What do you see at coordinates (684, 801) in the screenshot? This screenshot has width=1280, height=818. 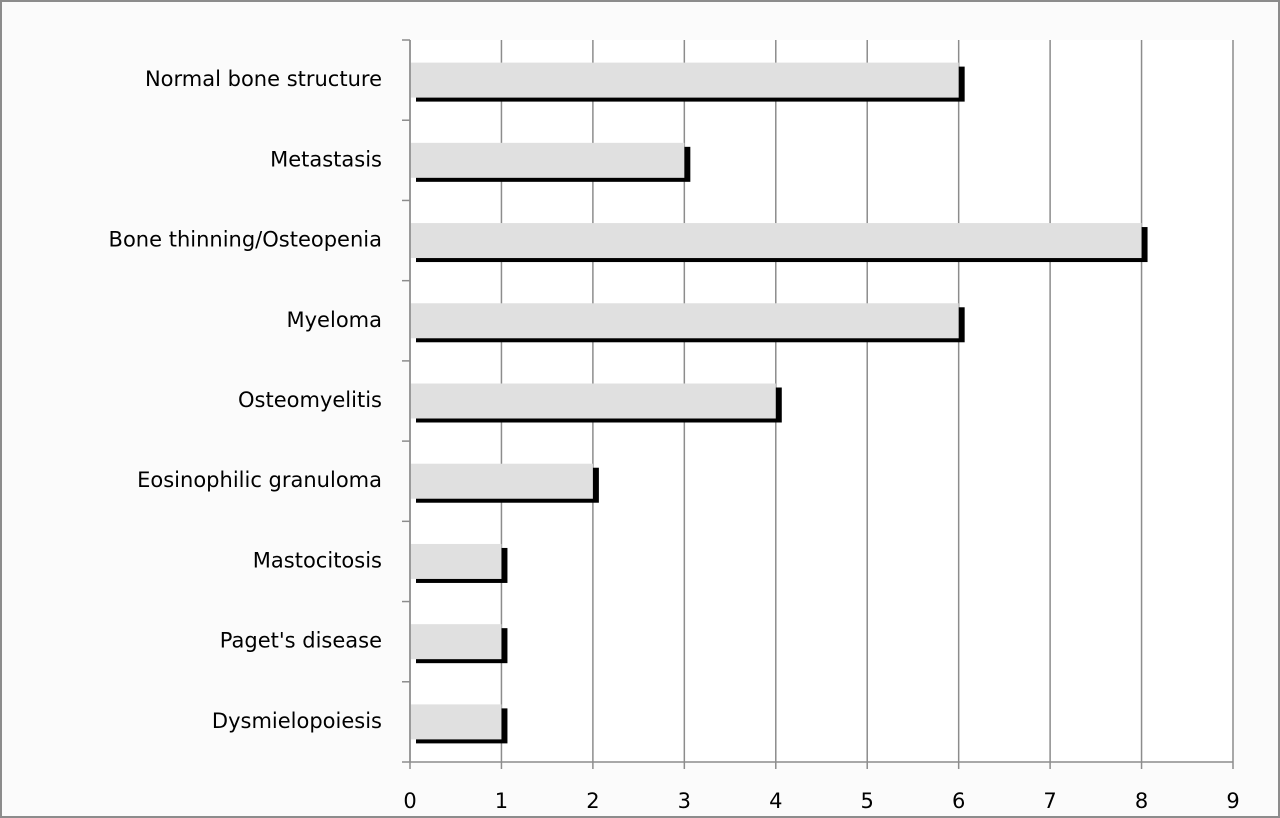 I see `x-tick-label: 3` at bounding box center [684, 801].